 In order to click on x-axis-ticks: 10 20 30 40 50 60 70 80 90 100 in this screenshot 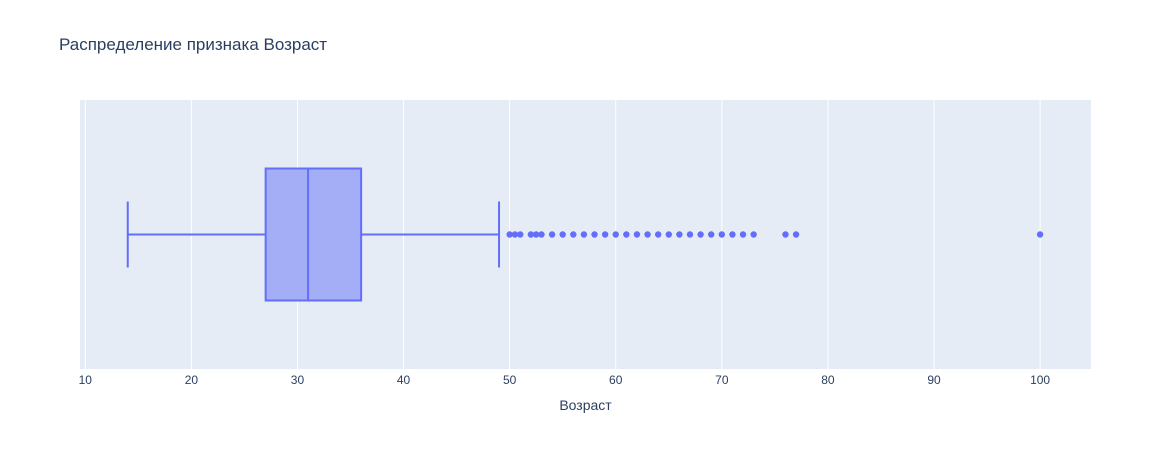, I will do `click(565, 380)`.